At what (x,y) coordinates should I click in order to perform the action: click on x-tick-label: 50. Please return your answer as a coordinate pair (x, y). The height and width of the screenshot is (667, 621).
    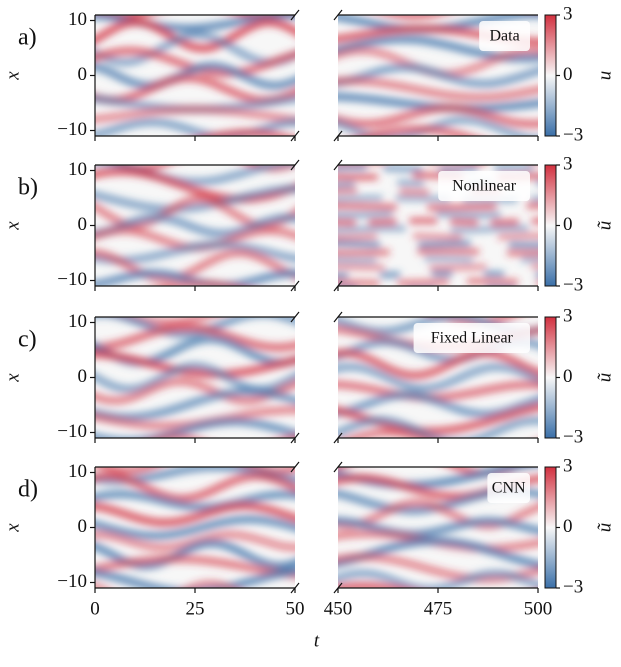
    Looking at the image, I should click on (295, 608).